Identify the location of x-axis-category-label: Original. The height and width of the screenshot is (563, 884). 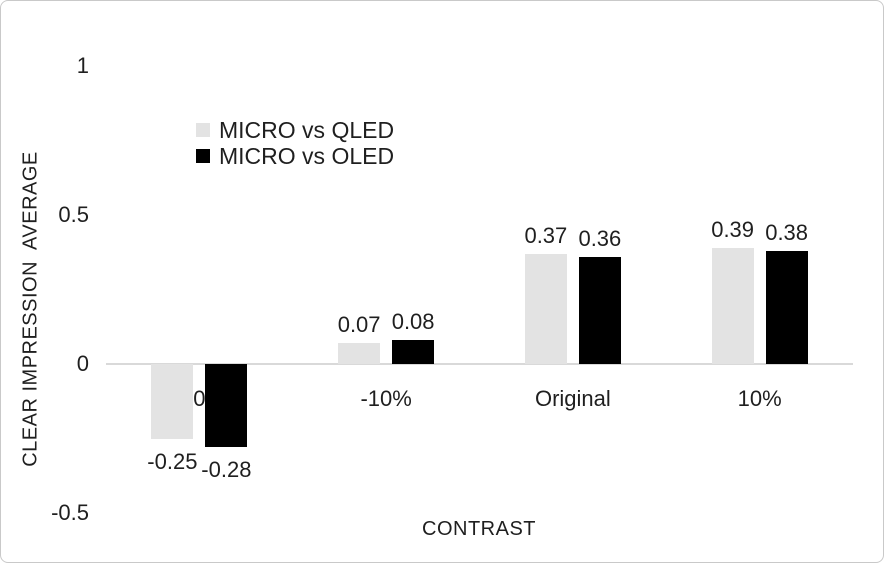
(572, 398).